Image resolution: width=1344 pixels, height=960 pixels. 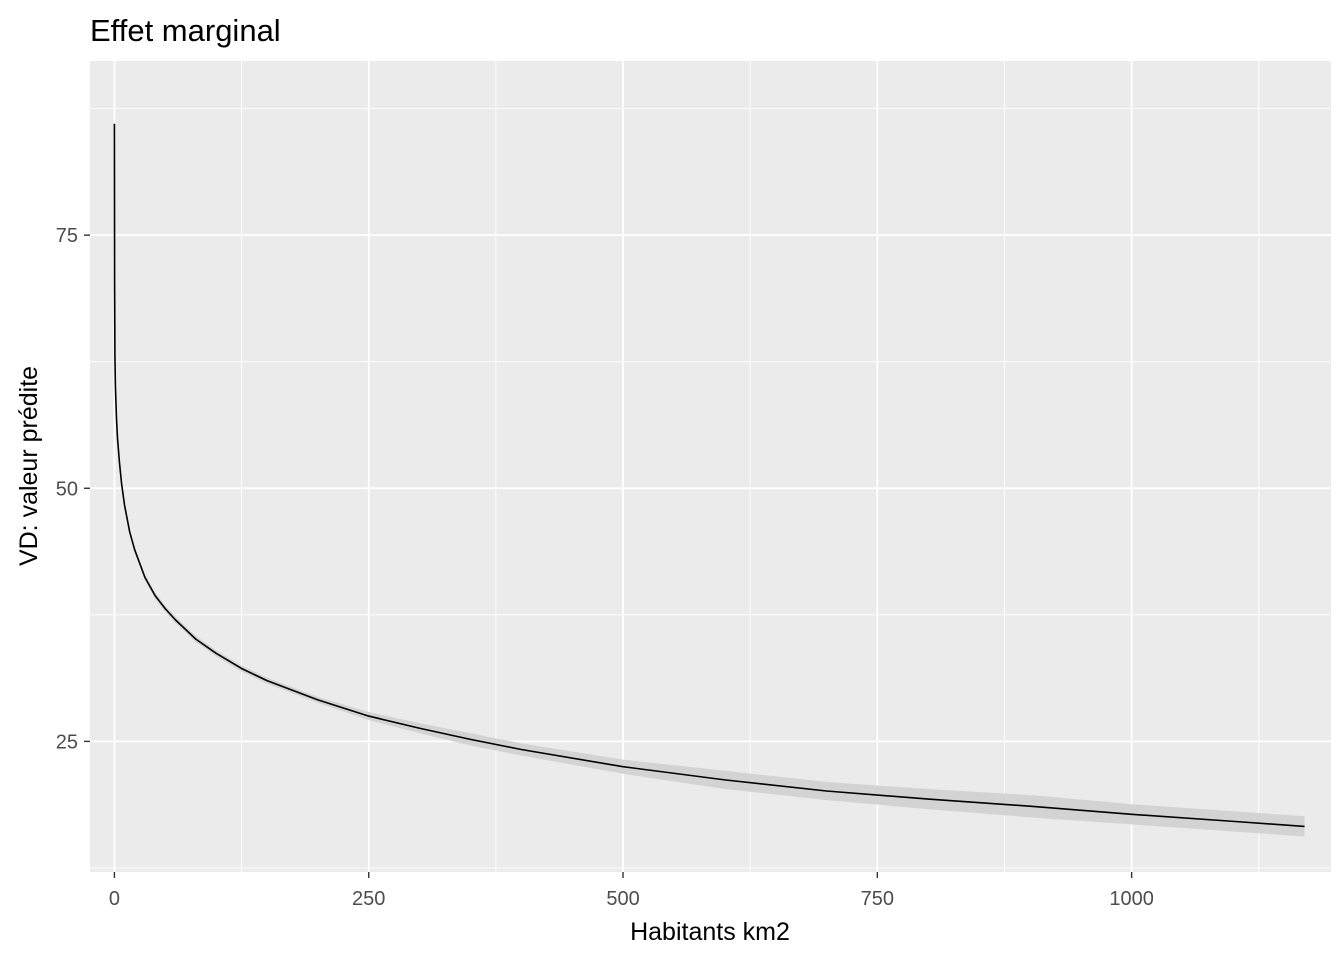 What do you see at coordinates (368, 899) in the screenshot?
I see `x-tick-label: 250` at bounding box center [368, 899].